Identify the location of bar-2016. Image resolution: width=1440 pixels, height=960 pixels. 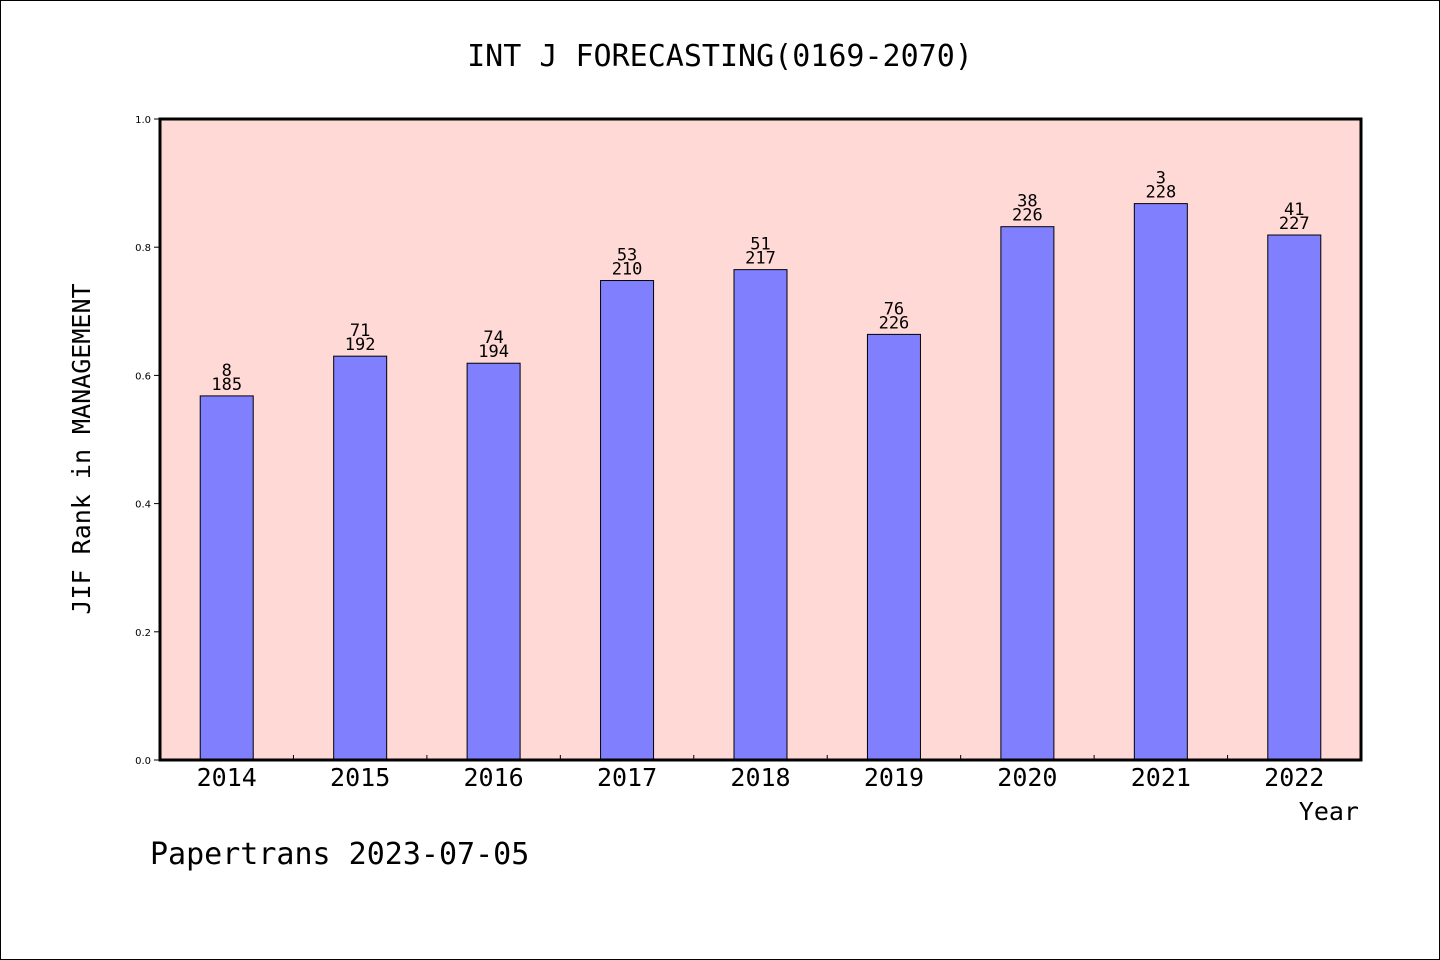
(493, 561).